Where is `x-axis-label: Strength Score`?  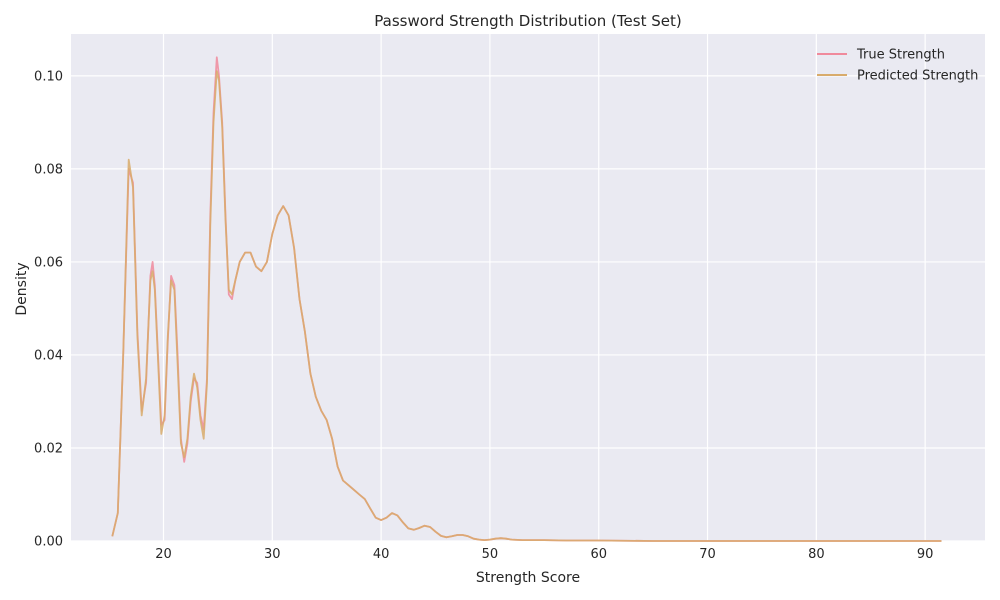 x-axis-label: Strength Score is located at coordinates (528, 578).